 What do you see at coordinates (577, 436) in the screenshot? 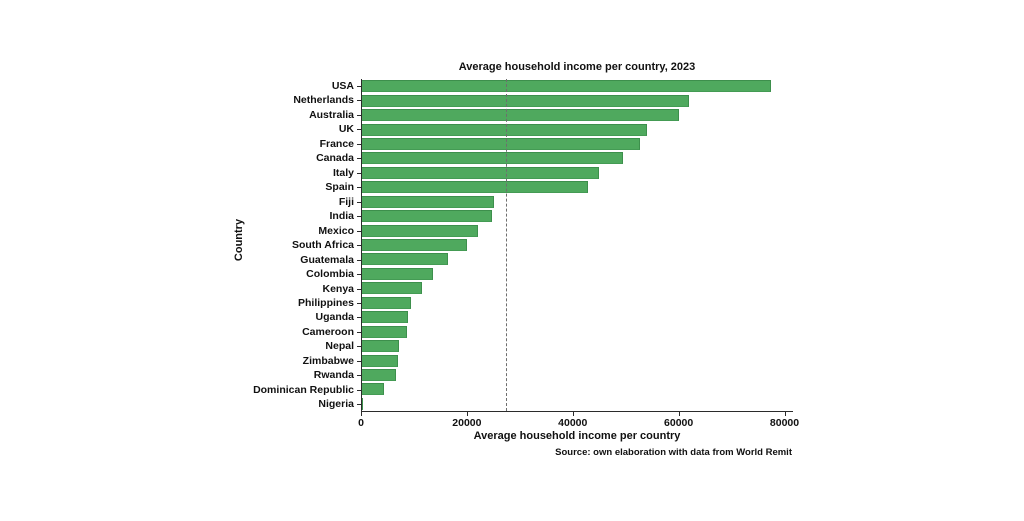
I see `x-axis-label: Average household income per country` at bounding box center [577, 436].